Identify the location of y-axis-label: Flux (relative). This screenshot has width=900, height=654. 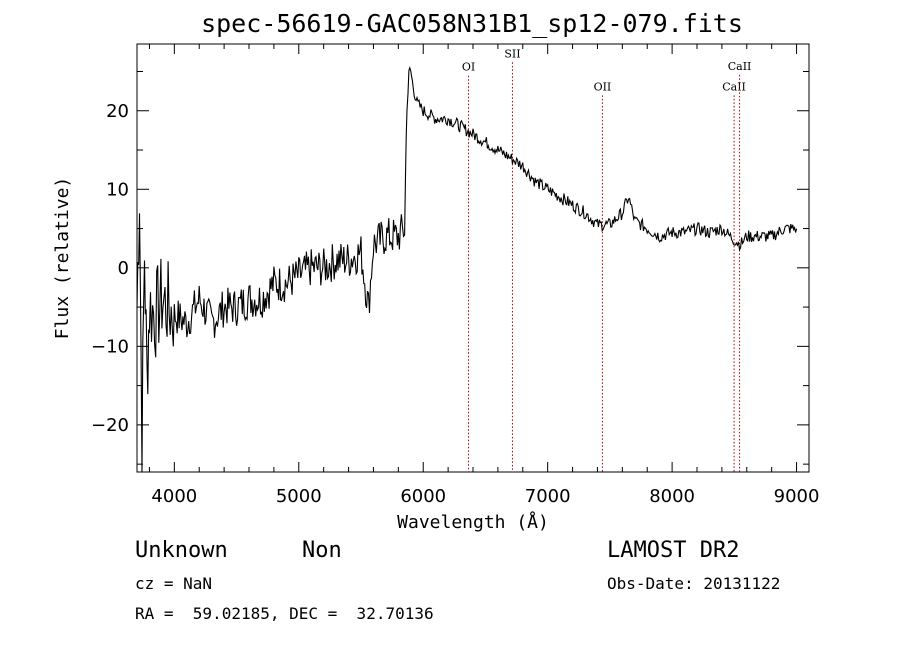
(62, 258).